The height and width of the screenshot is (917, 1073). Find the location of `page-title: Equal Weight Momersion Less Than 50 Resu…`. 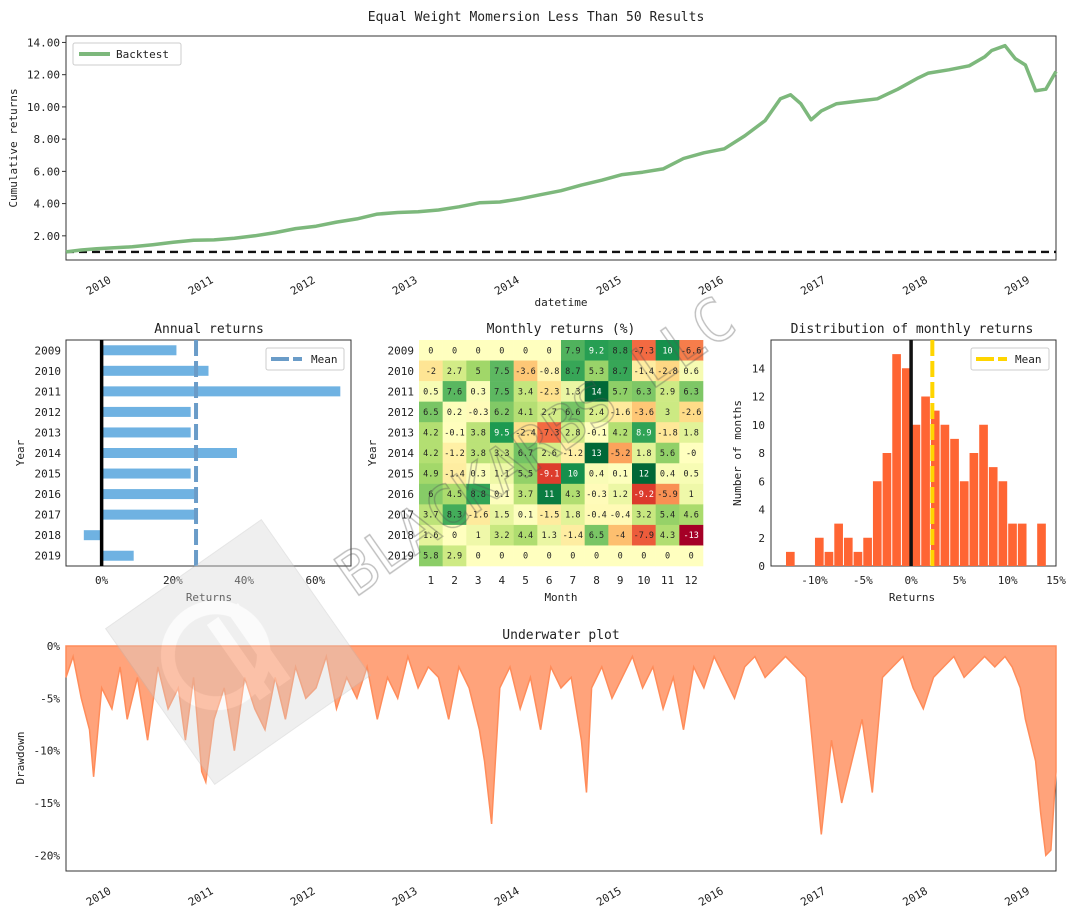

page-title: Equal Weight Momersion Less Than 50 Resu… is located at coordinates (536, 17).